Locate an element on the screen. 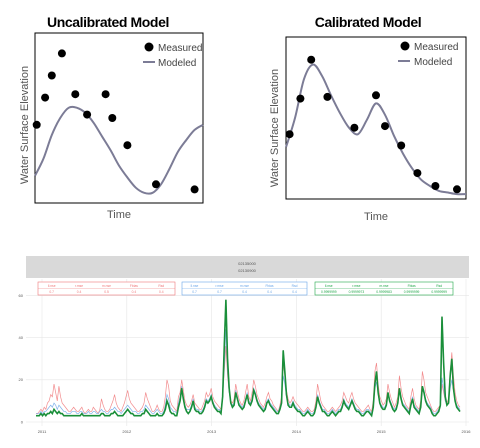  calibrated-plot-frame is located at coordinates (376, 118).